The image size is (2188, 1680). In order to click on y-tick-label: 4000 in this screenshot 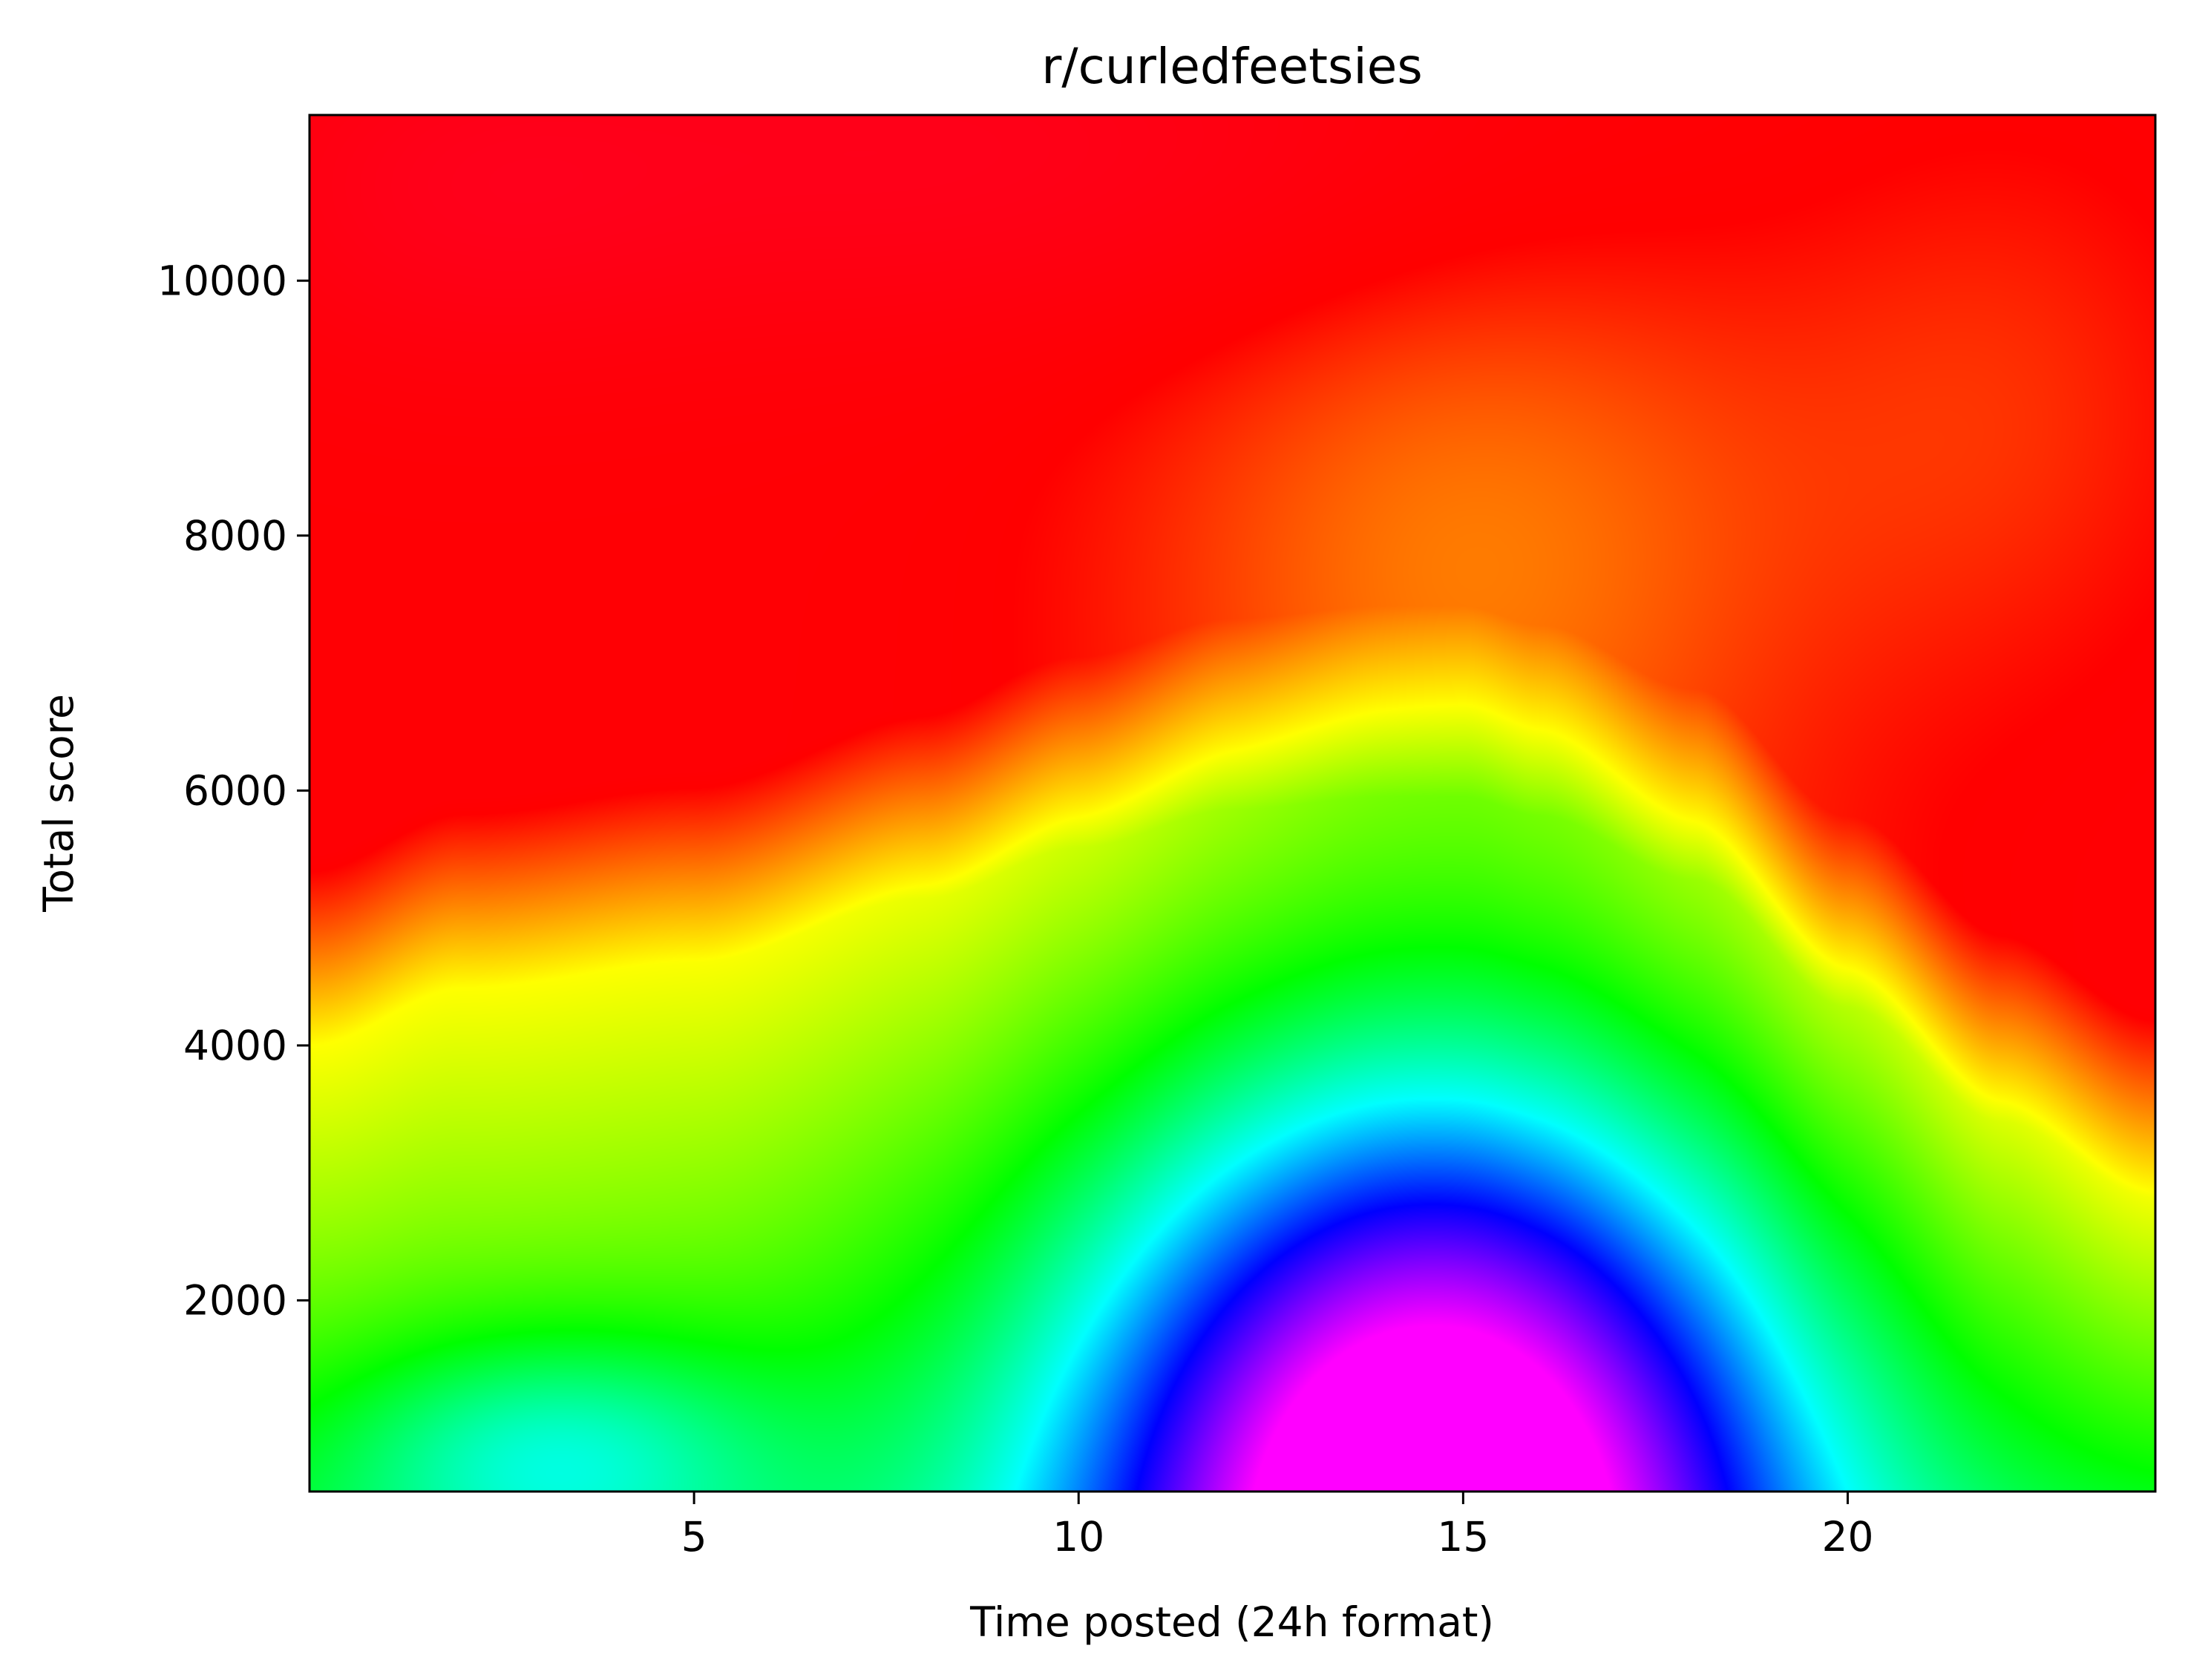, I will do `click(235, 1045)`.